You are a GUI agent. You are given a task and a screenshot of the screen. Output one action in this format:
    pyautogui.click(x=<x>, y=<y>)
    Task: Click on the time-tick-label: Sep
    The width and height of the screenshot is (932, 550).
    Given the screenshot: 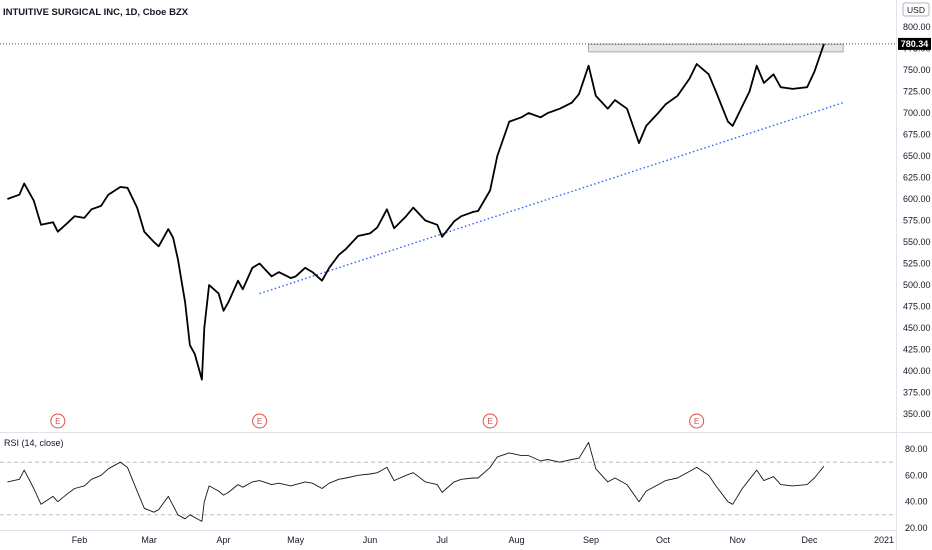 What is the action you would take?
    pyautogui.click(x=591, y=540)
    